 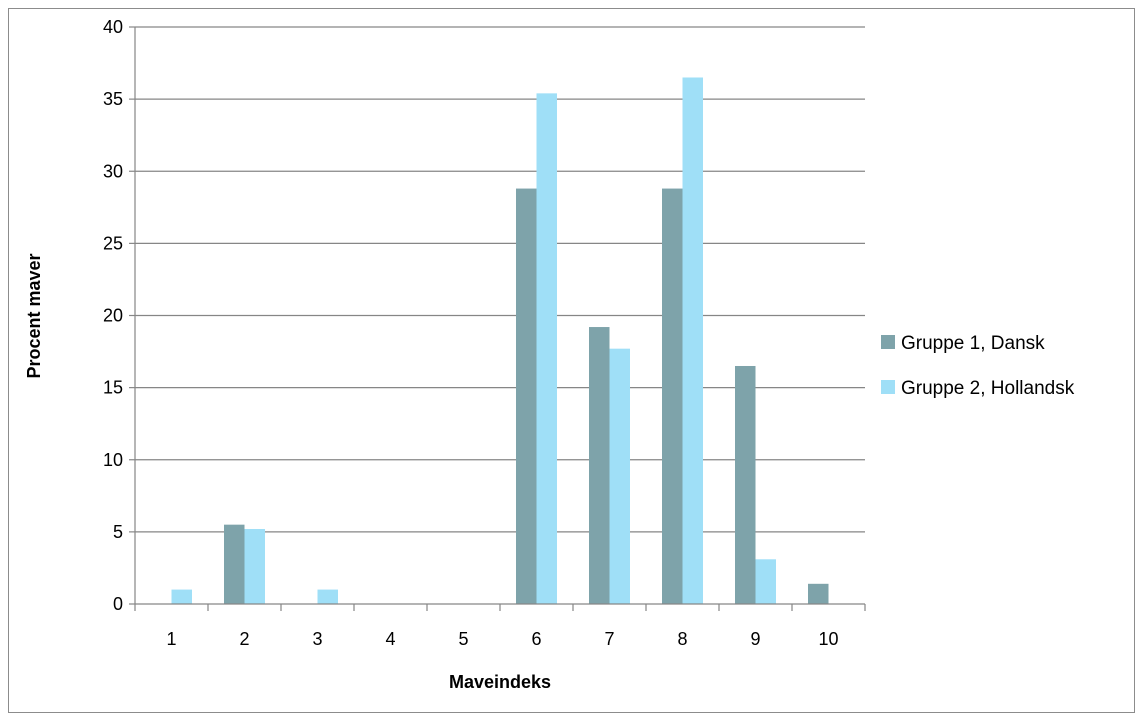 What do you see at coordinates (755, 639) in the screenshot?
I see `x-tick-label: 9` at bounding box center [755, 639].